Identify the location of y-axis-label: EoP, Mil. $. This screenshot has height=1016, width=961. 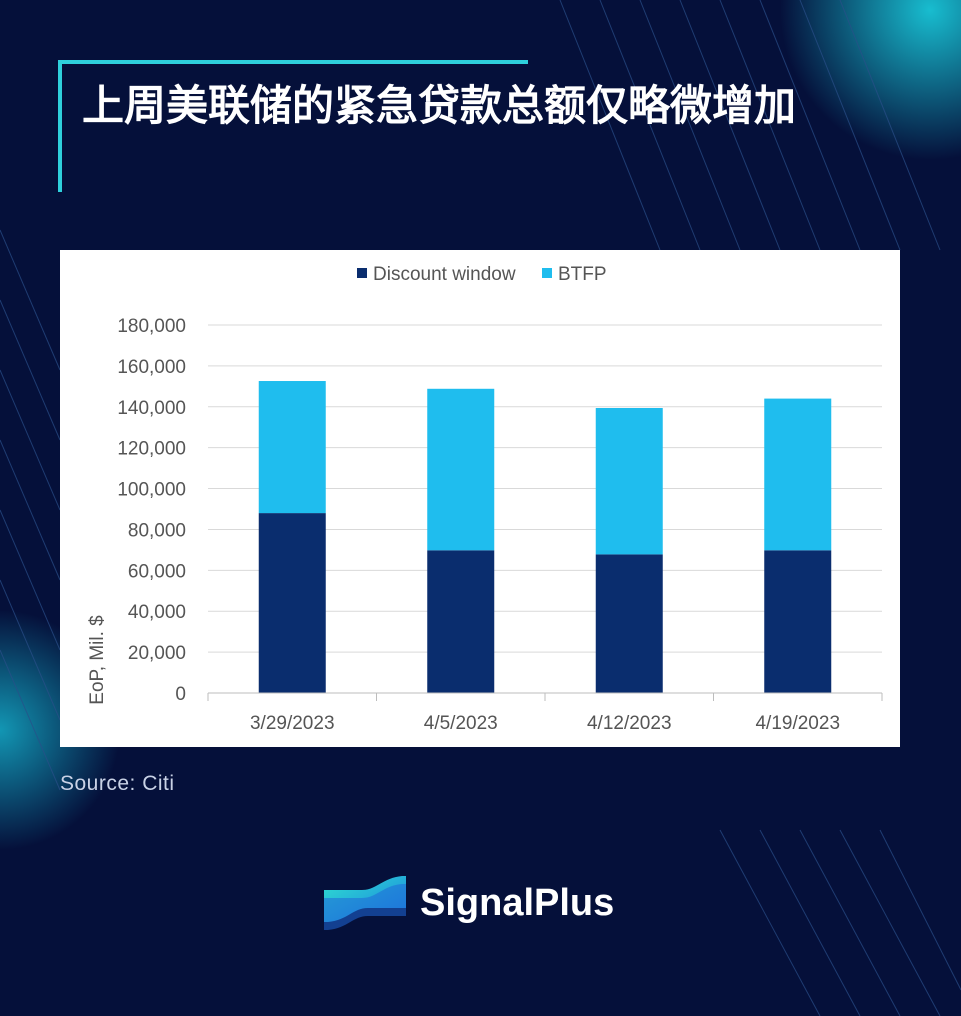
(97, 660).